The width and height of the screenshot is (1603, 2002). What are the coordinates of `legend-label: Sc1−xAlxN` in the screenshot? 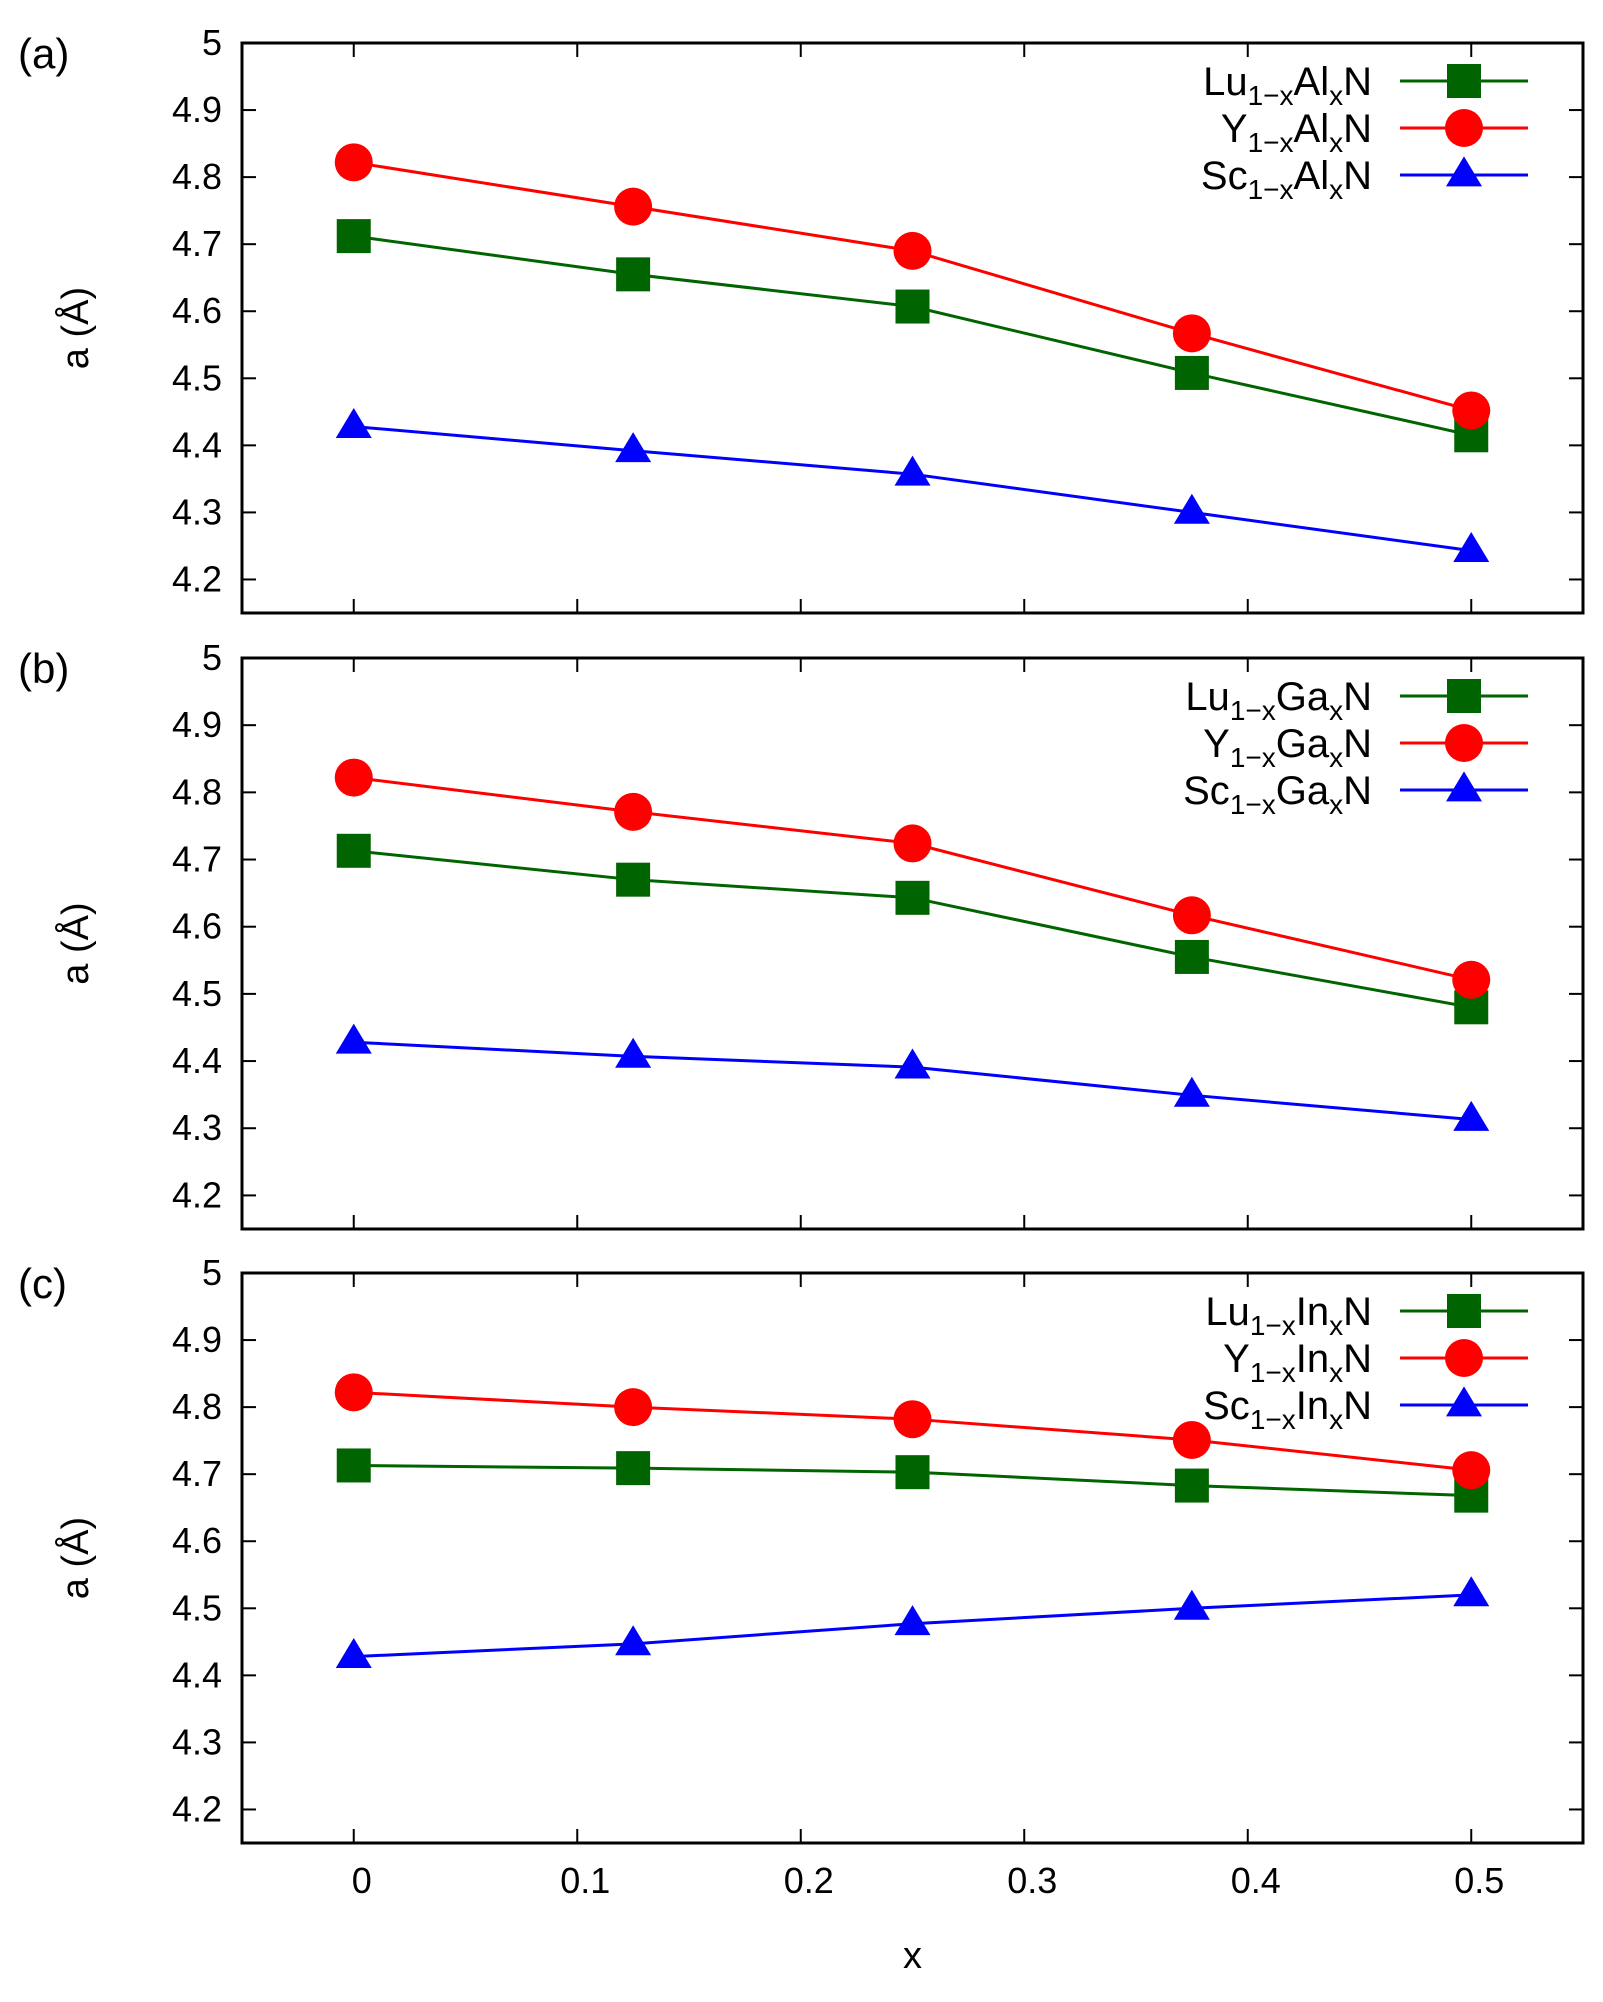 It's located at (1286, 179).